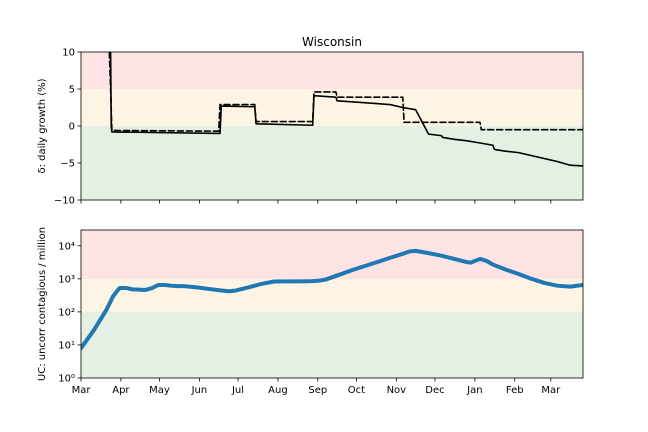 This screenshot has height=432, width=648. I want to click on bottom-y-ticks: 10⁰ 10¹ 10² 10³ 10⁴, so click(69, 313).